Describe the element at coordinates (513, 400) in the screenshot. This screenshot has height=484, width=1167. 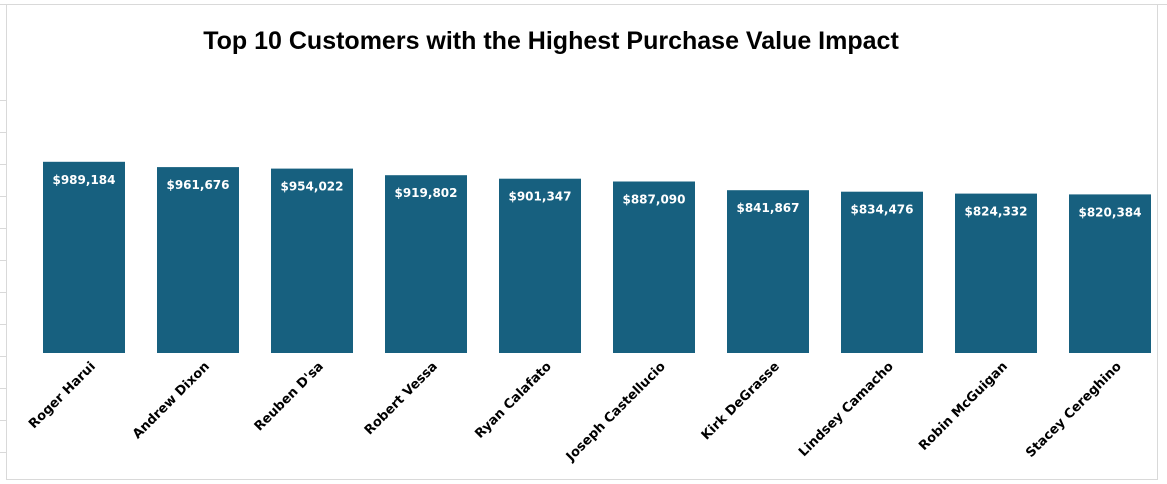
I see `category-label-4: Ryan Calafato` at that location.